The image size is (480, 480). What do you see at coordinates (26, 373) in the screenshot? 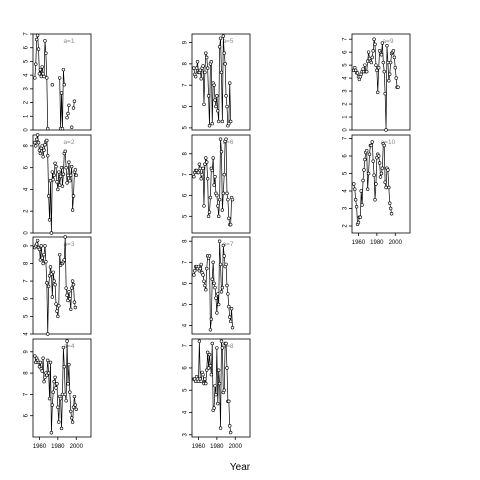
I see `y-tick-label: 8` at bounding box center [26, 373].